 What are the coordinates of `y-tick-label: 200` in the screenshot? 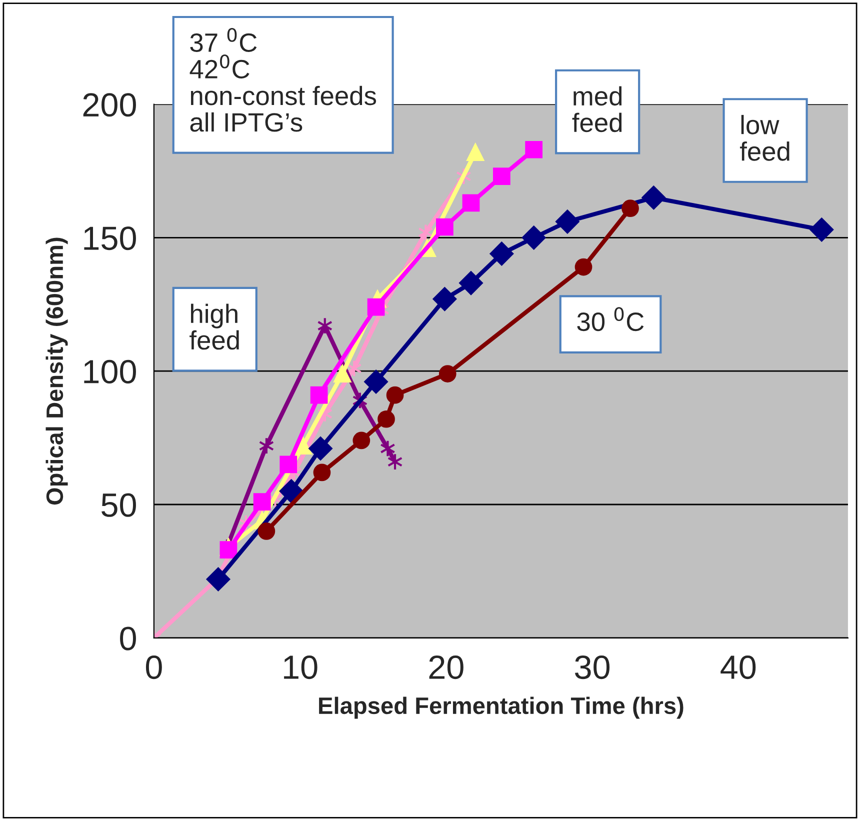 It's located at (109, 105).